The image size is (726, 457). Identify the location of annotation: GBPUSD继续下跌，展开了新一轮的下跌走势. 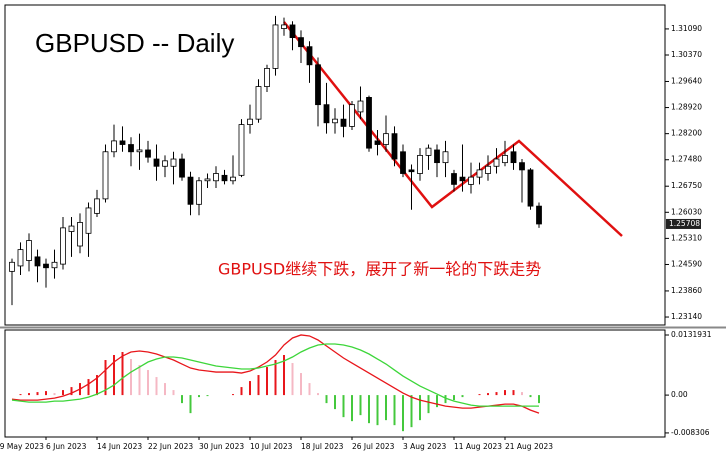
(379, 269).